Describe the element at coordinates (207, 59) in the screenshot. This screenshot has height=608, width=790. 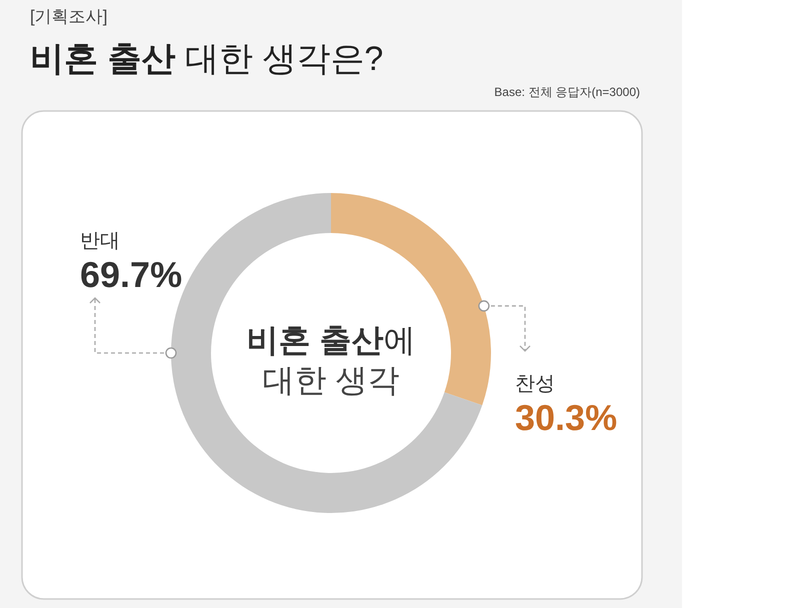
I see `chart-title: 비혼 출산 대한 생각은?` at that location.